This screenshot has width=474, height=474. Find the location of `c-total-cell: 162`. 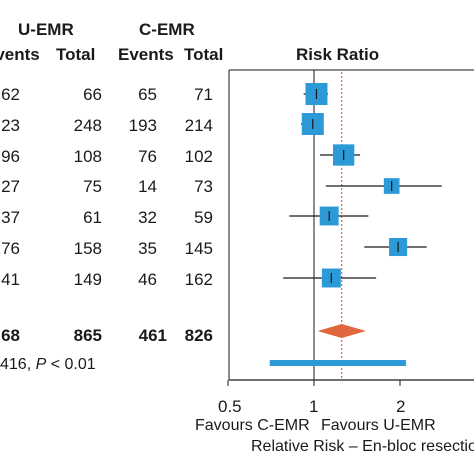

c-total-cell: 162 is located at coordinates (198, 279).